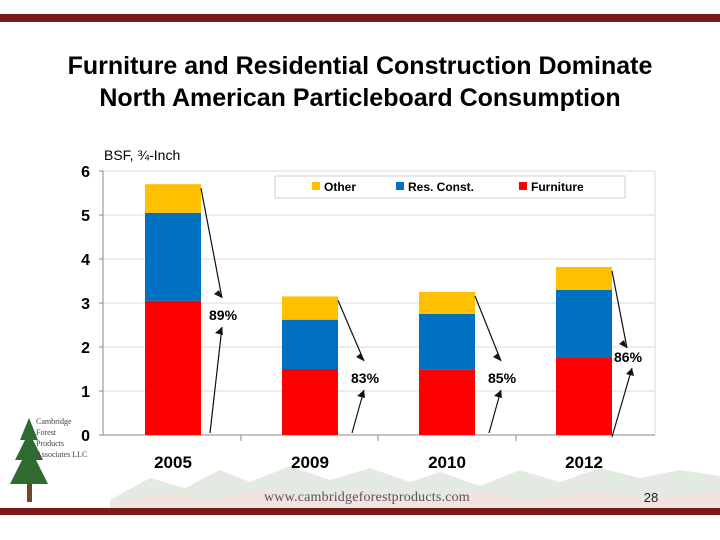 The image size is (720, 540). Describe the element at coordinates (85, 216) in the screenshot. I see `y-tick-label: 5` at that location.